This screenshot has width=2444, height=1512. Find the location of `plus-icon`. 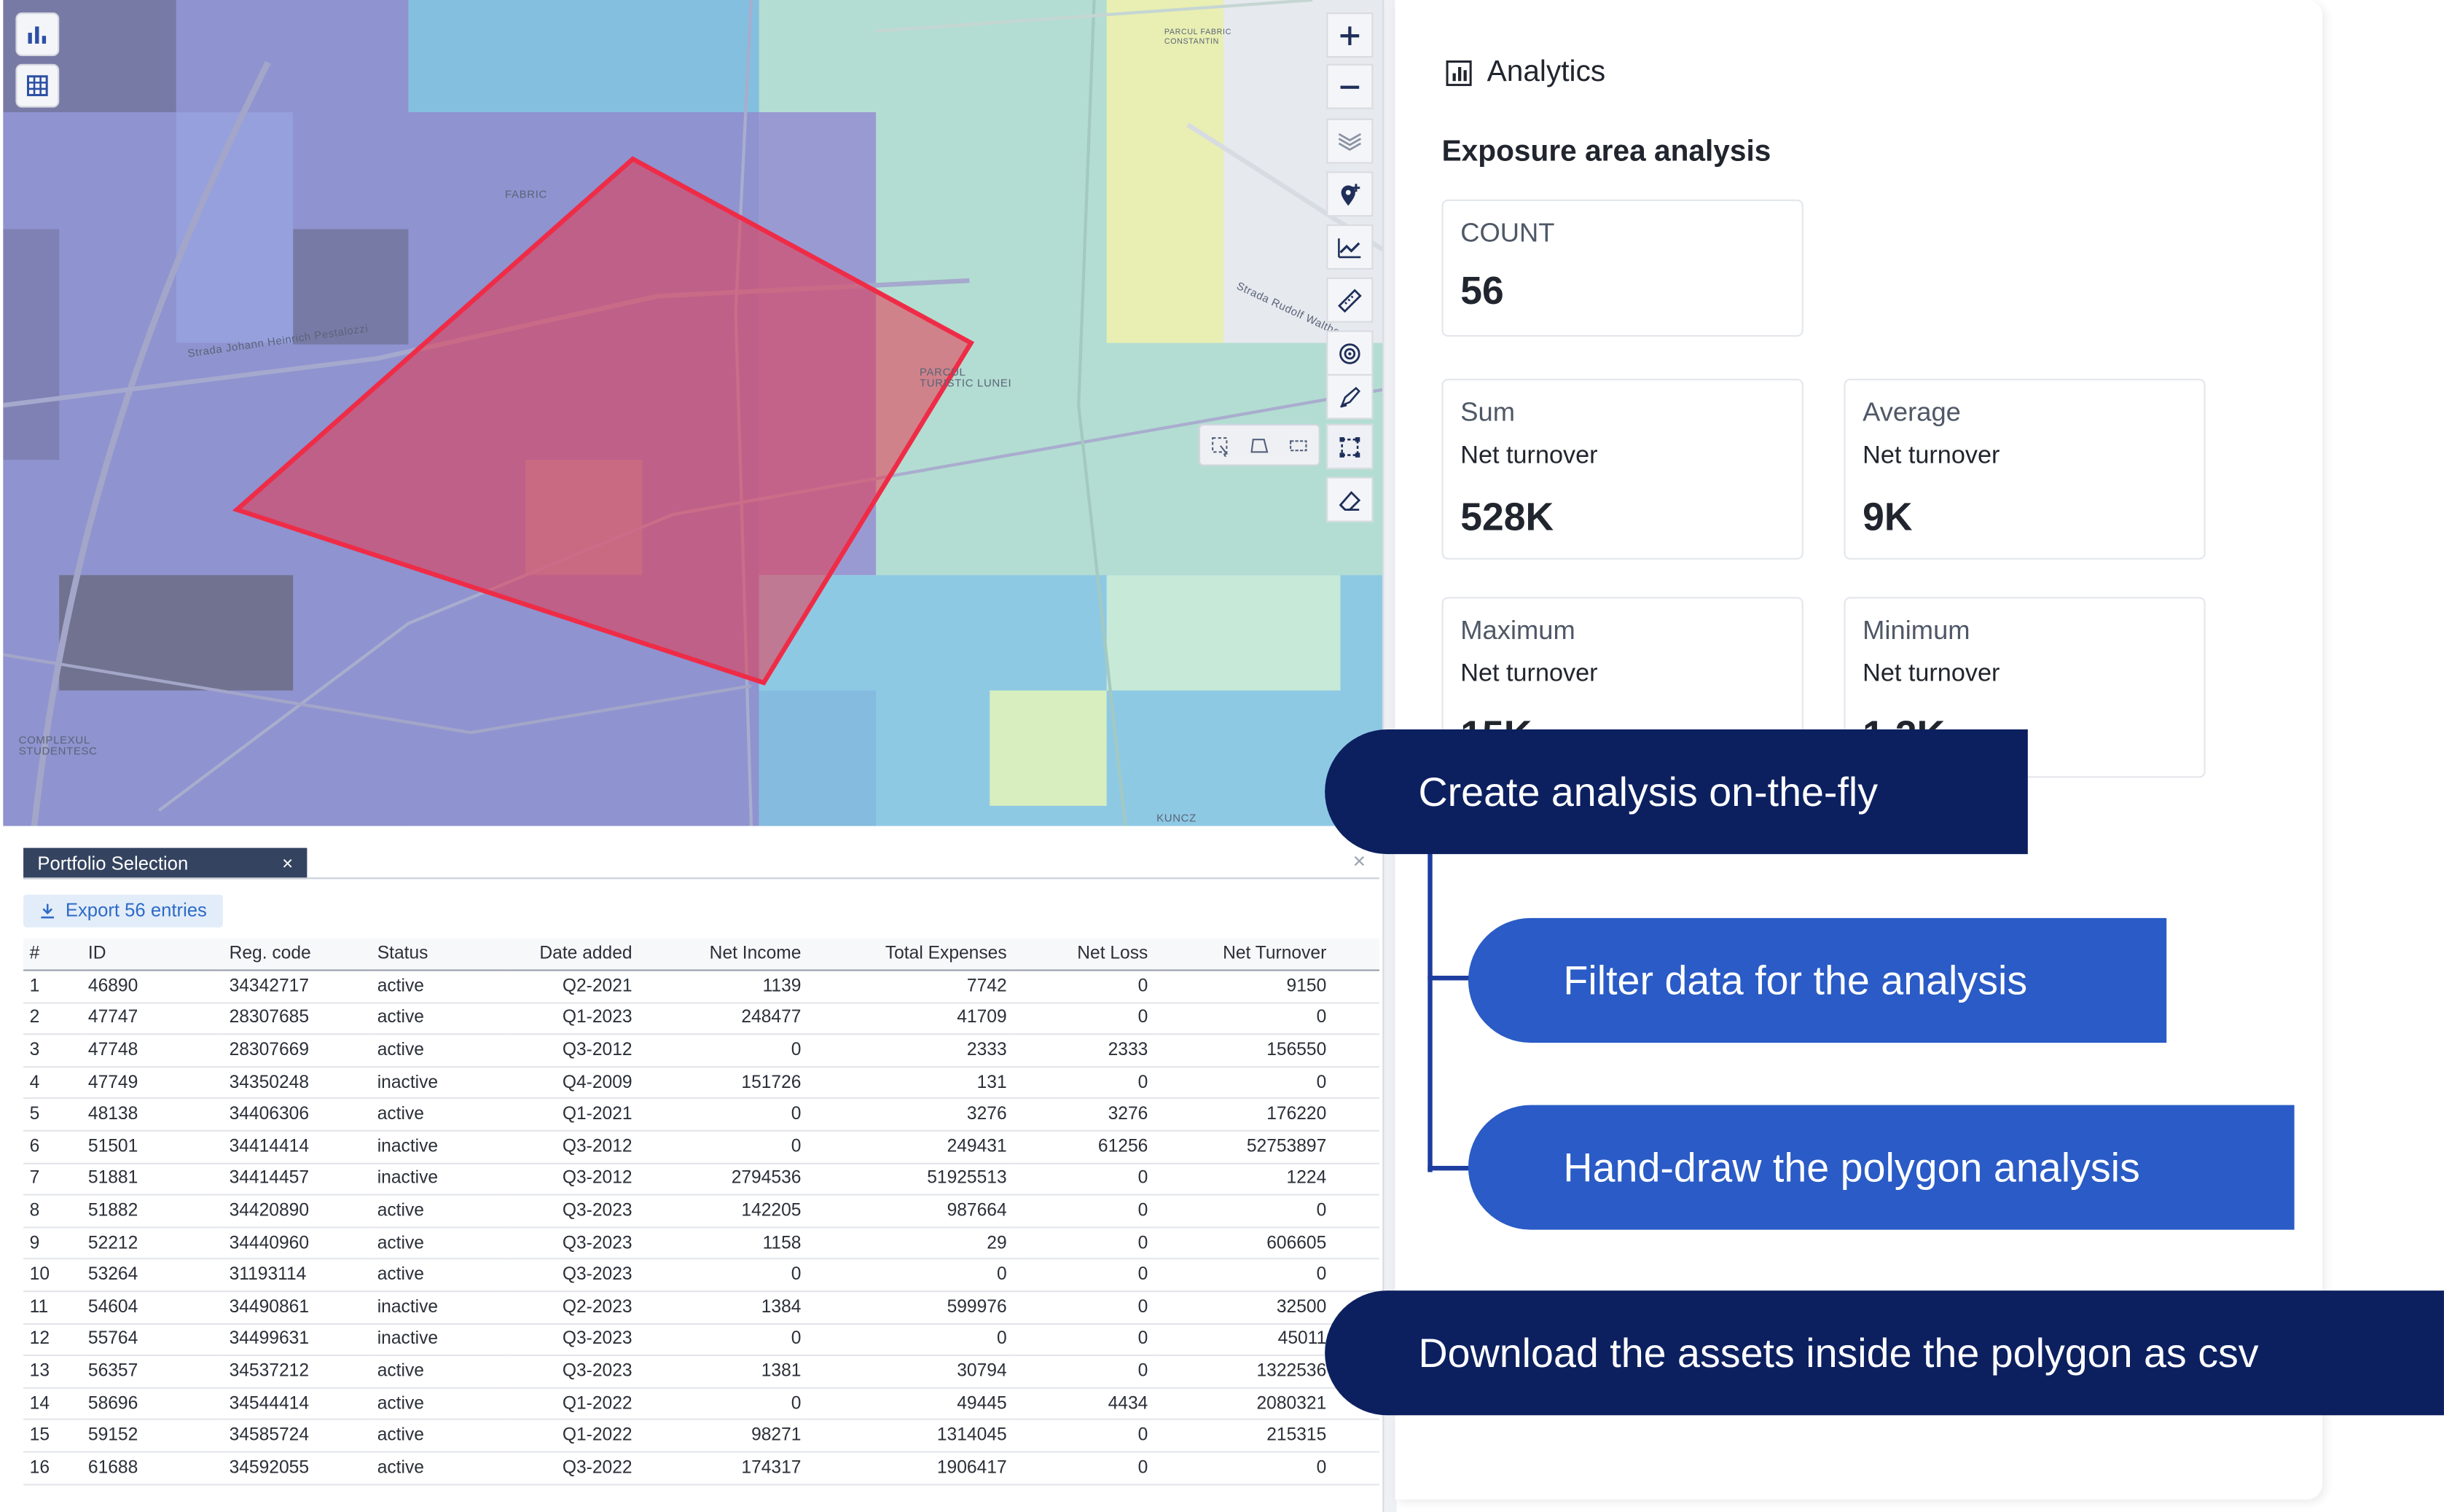

plus-icon is located at coordinates (1350, 35).